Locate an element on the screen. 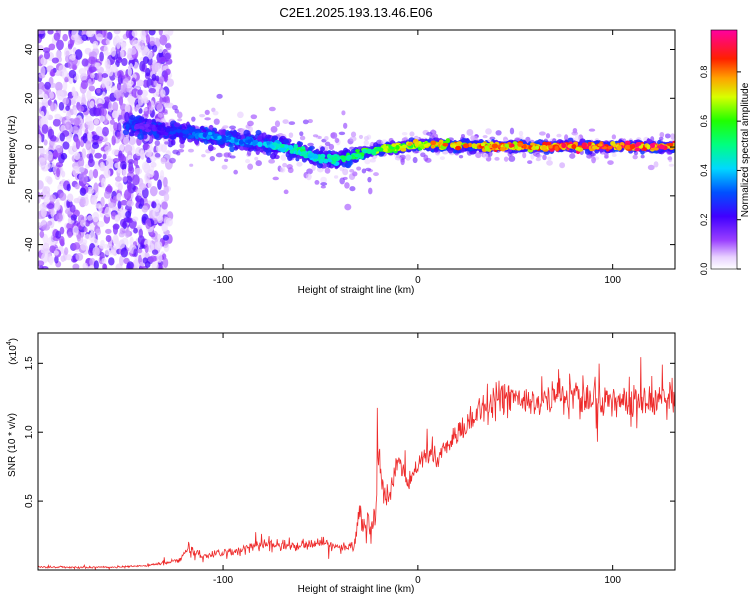 This screenshot has width=750, height=600. snr-scale-label: (x104) is located at coordinates (12, 351).